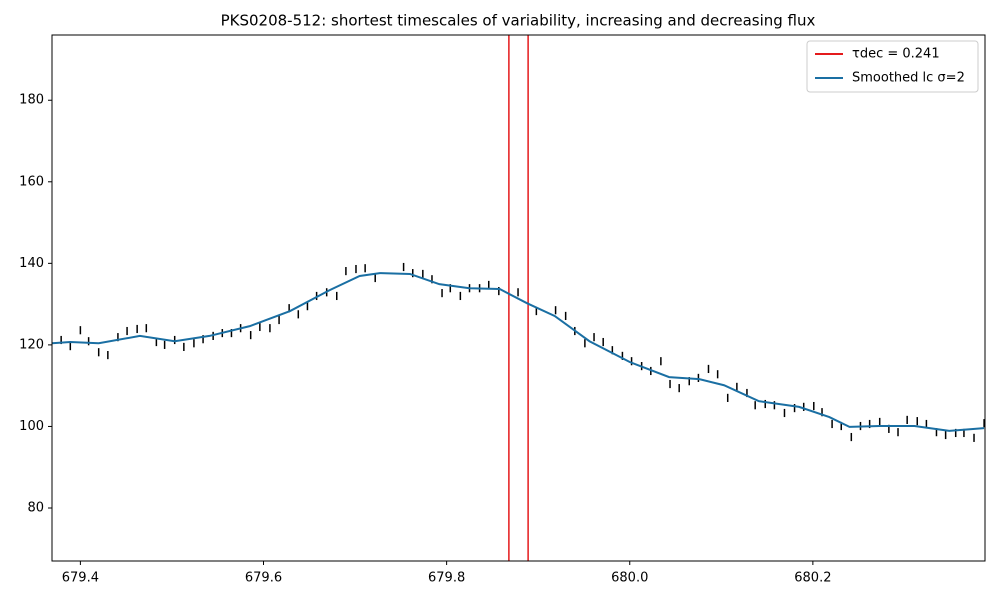  What do you see at coordinates (908, 78) in the screenshot?
I see `legend-label: Smoothed lc σ=2` at bounding box center [908, 78].